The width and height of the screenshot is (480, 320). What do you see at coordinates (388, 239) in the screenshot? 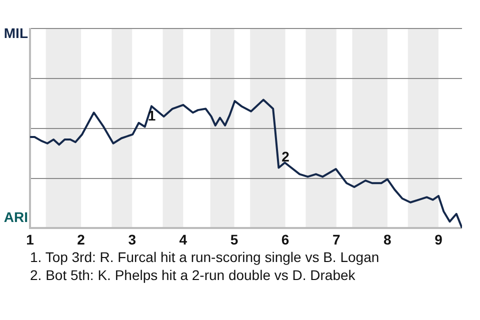
I see `x-tick-label: 8` at bounding box center [388, 239].